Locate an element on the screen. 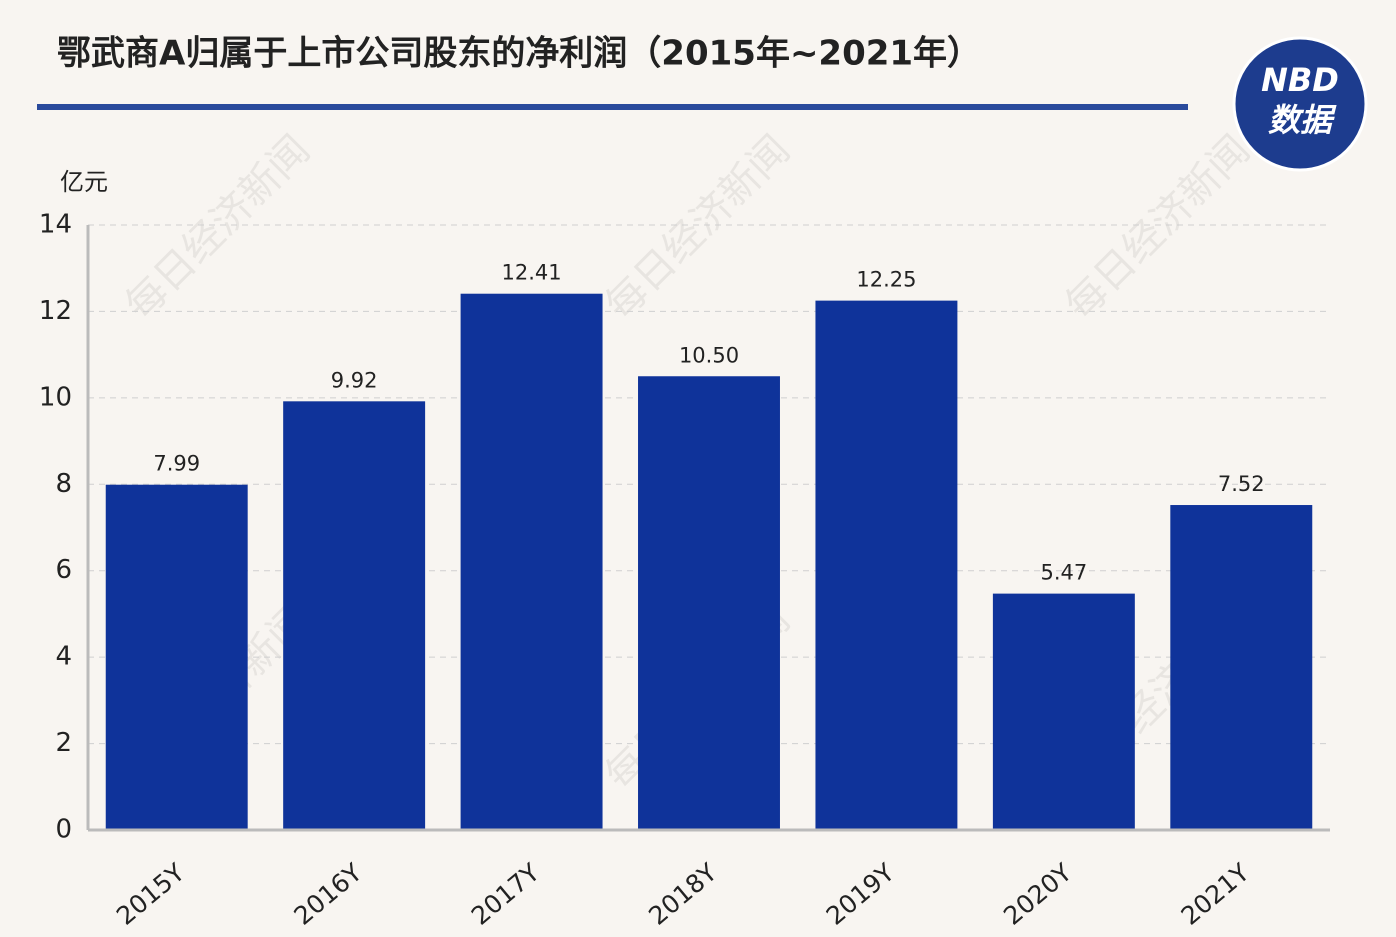 Image resolution: width=1396 pixels, height=937 pixels. value-label: 12.41 is located at coordinates (532, 273).